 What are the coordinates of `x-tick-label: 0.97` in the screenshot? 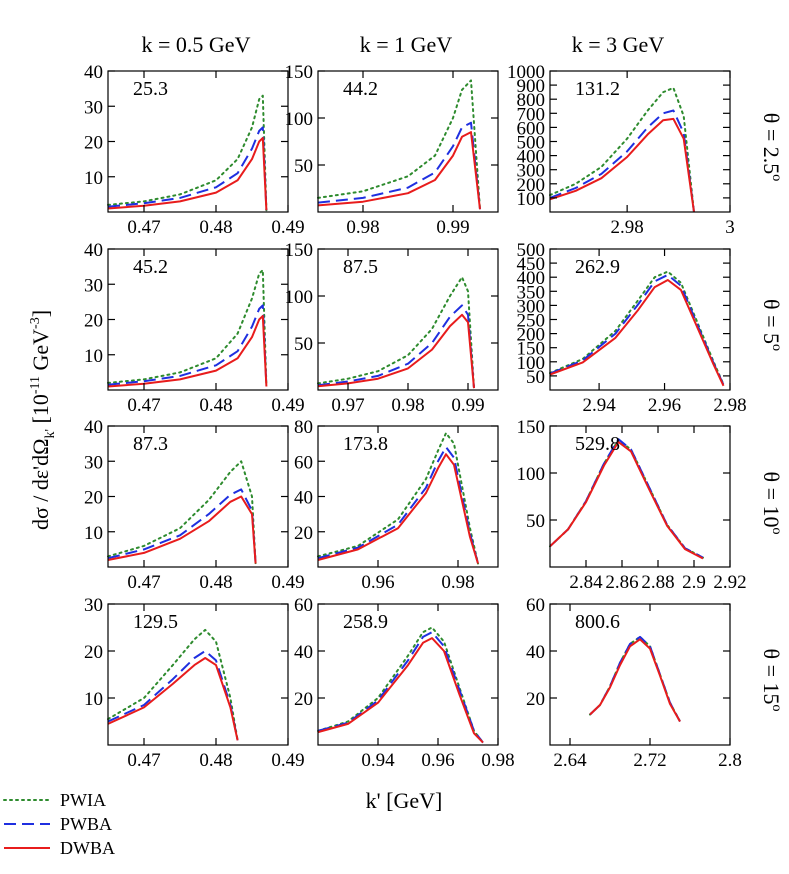 It's located at (347, 405).